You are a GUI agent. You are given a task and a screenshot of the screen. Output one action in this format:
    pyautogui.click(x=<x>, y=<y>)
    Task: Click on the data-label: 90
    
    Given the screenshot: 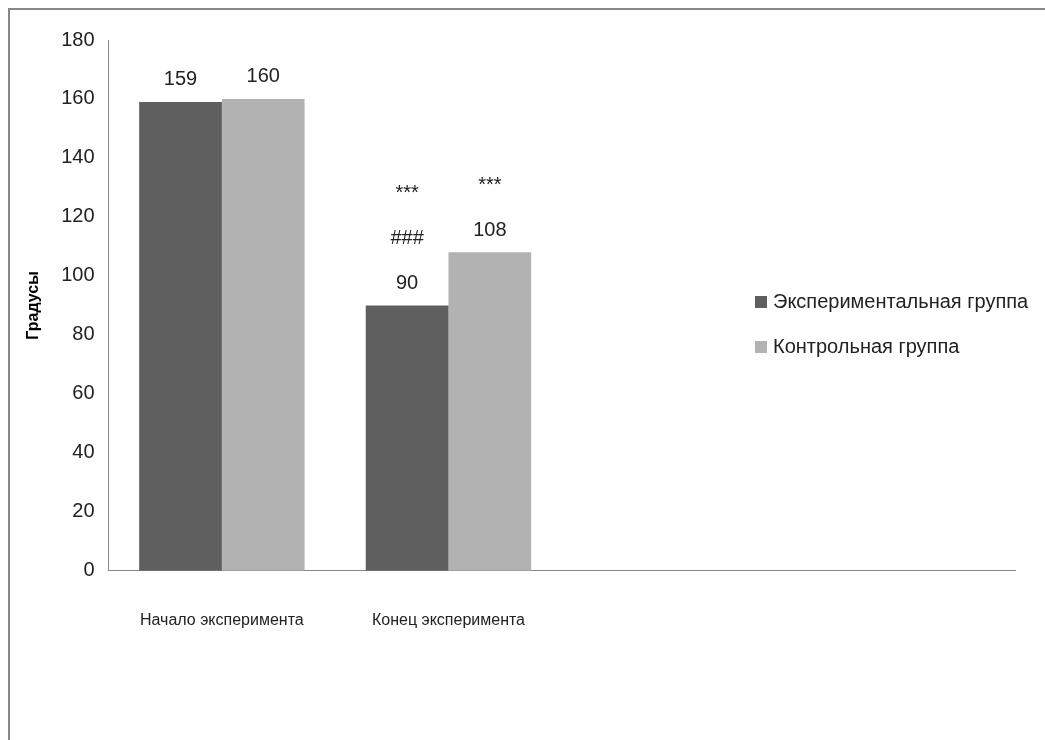 What is the action you would take?
    pyautogui.click(x=407, y=281)
    